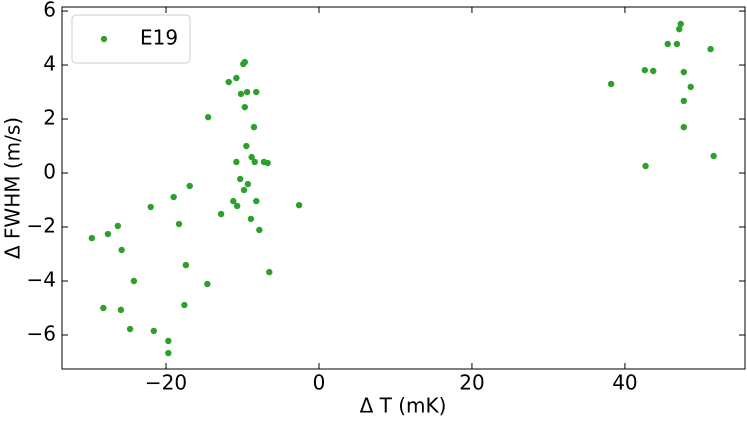 The image size is (747, 421). What do you see at coordinates (49, 11) in the screenshot?
I see `y-tick-label: 6` at bounding box center [49, 11].